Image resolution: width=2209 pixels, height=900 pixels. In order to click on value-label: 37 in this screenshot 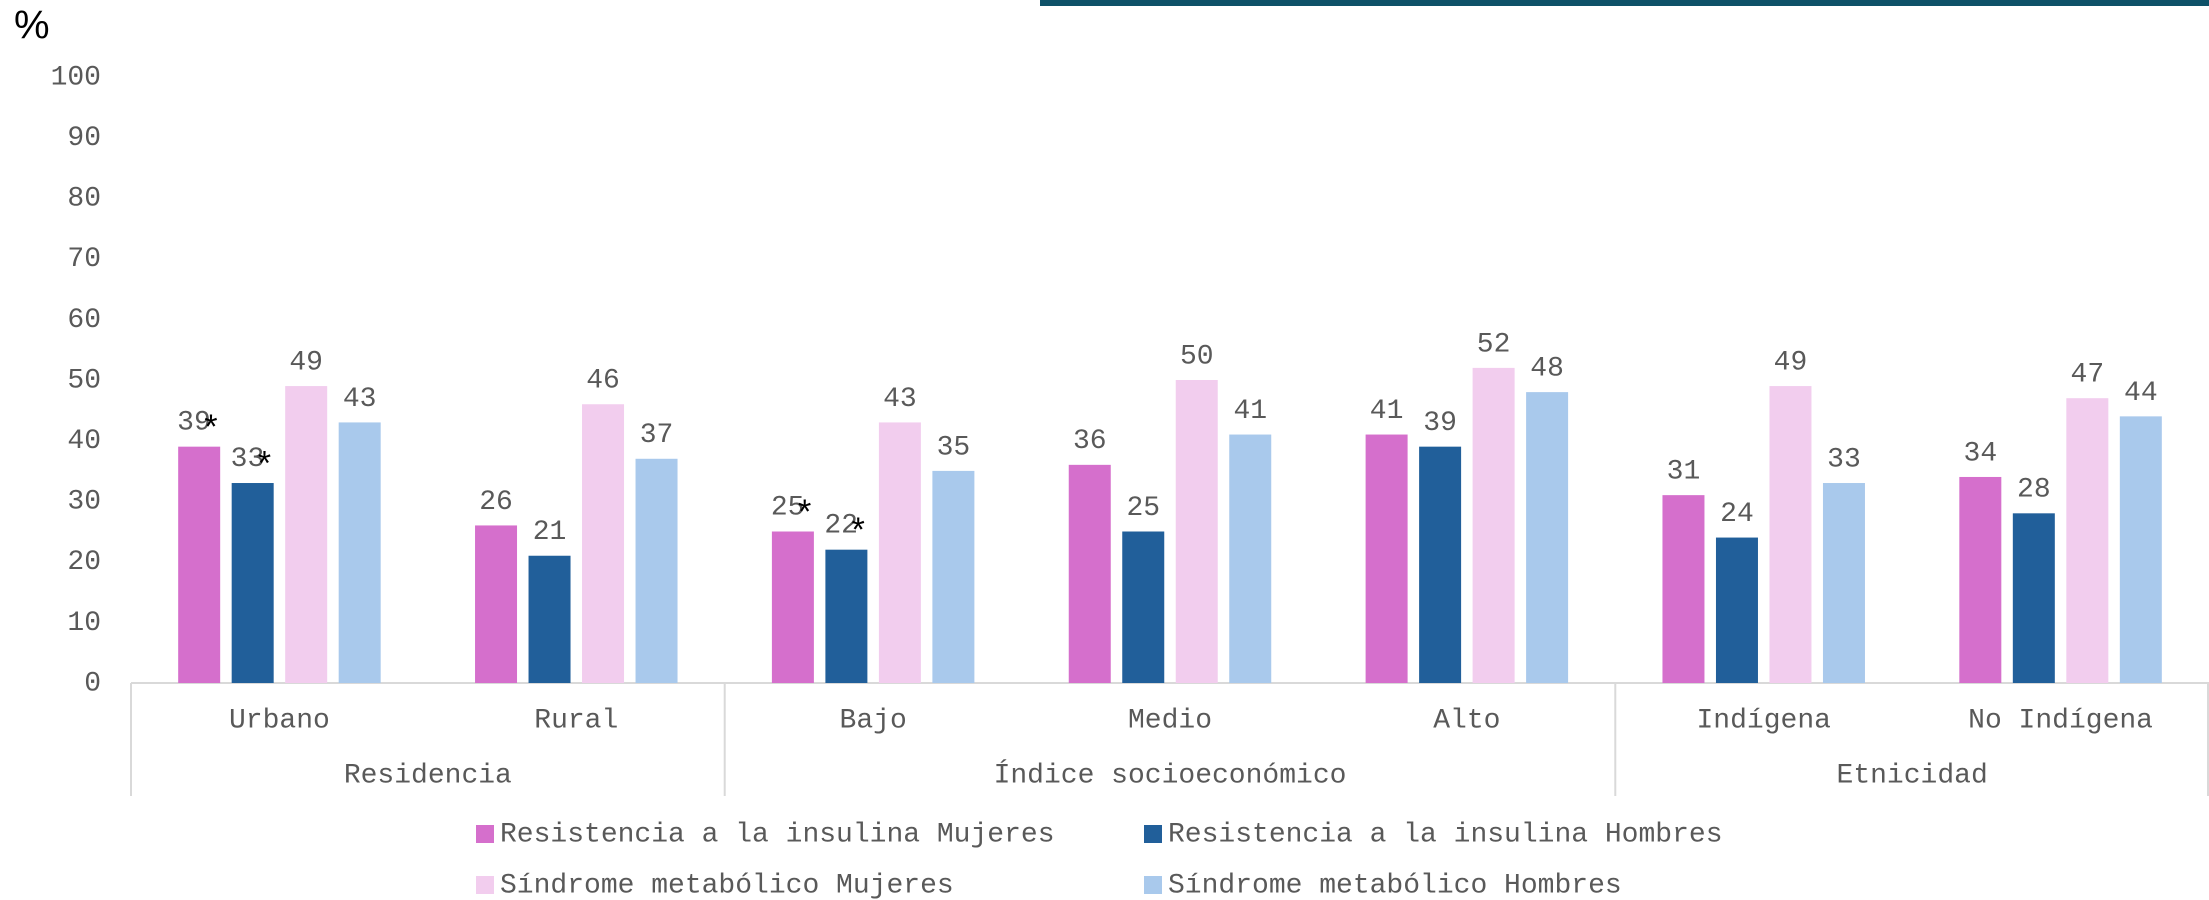, I will do `click(657, 435)`.